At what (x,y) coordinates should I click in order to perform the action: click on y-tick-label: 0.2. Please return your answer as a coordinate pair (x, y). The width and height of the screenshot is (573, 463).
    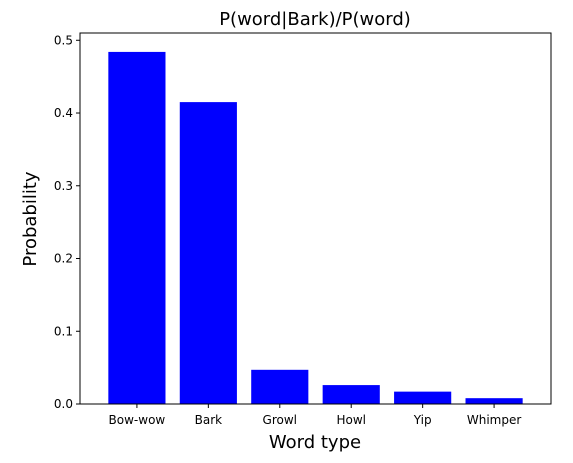
    Looking at the image, I should click on (63, 259).